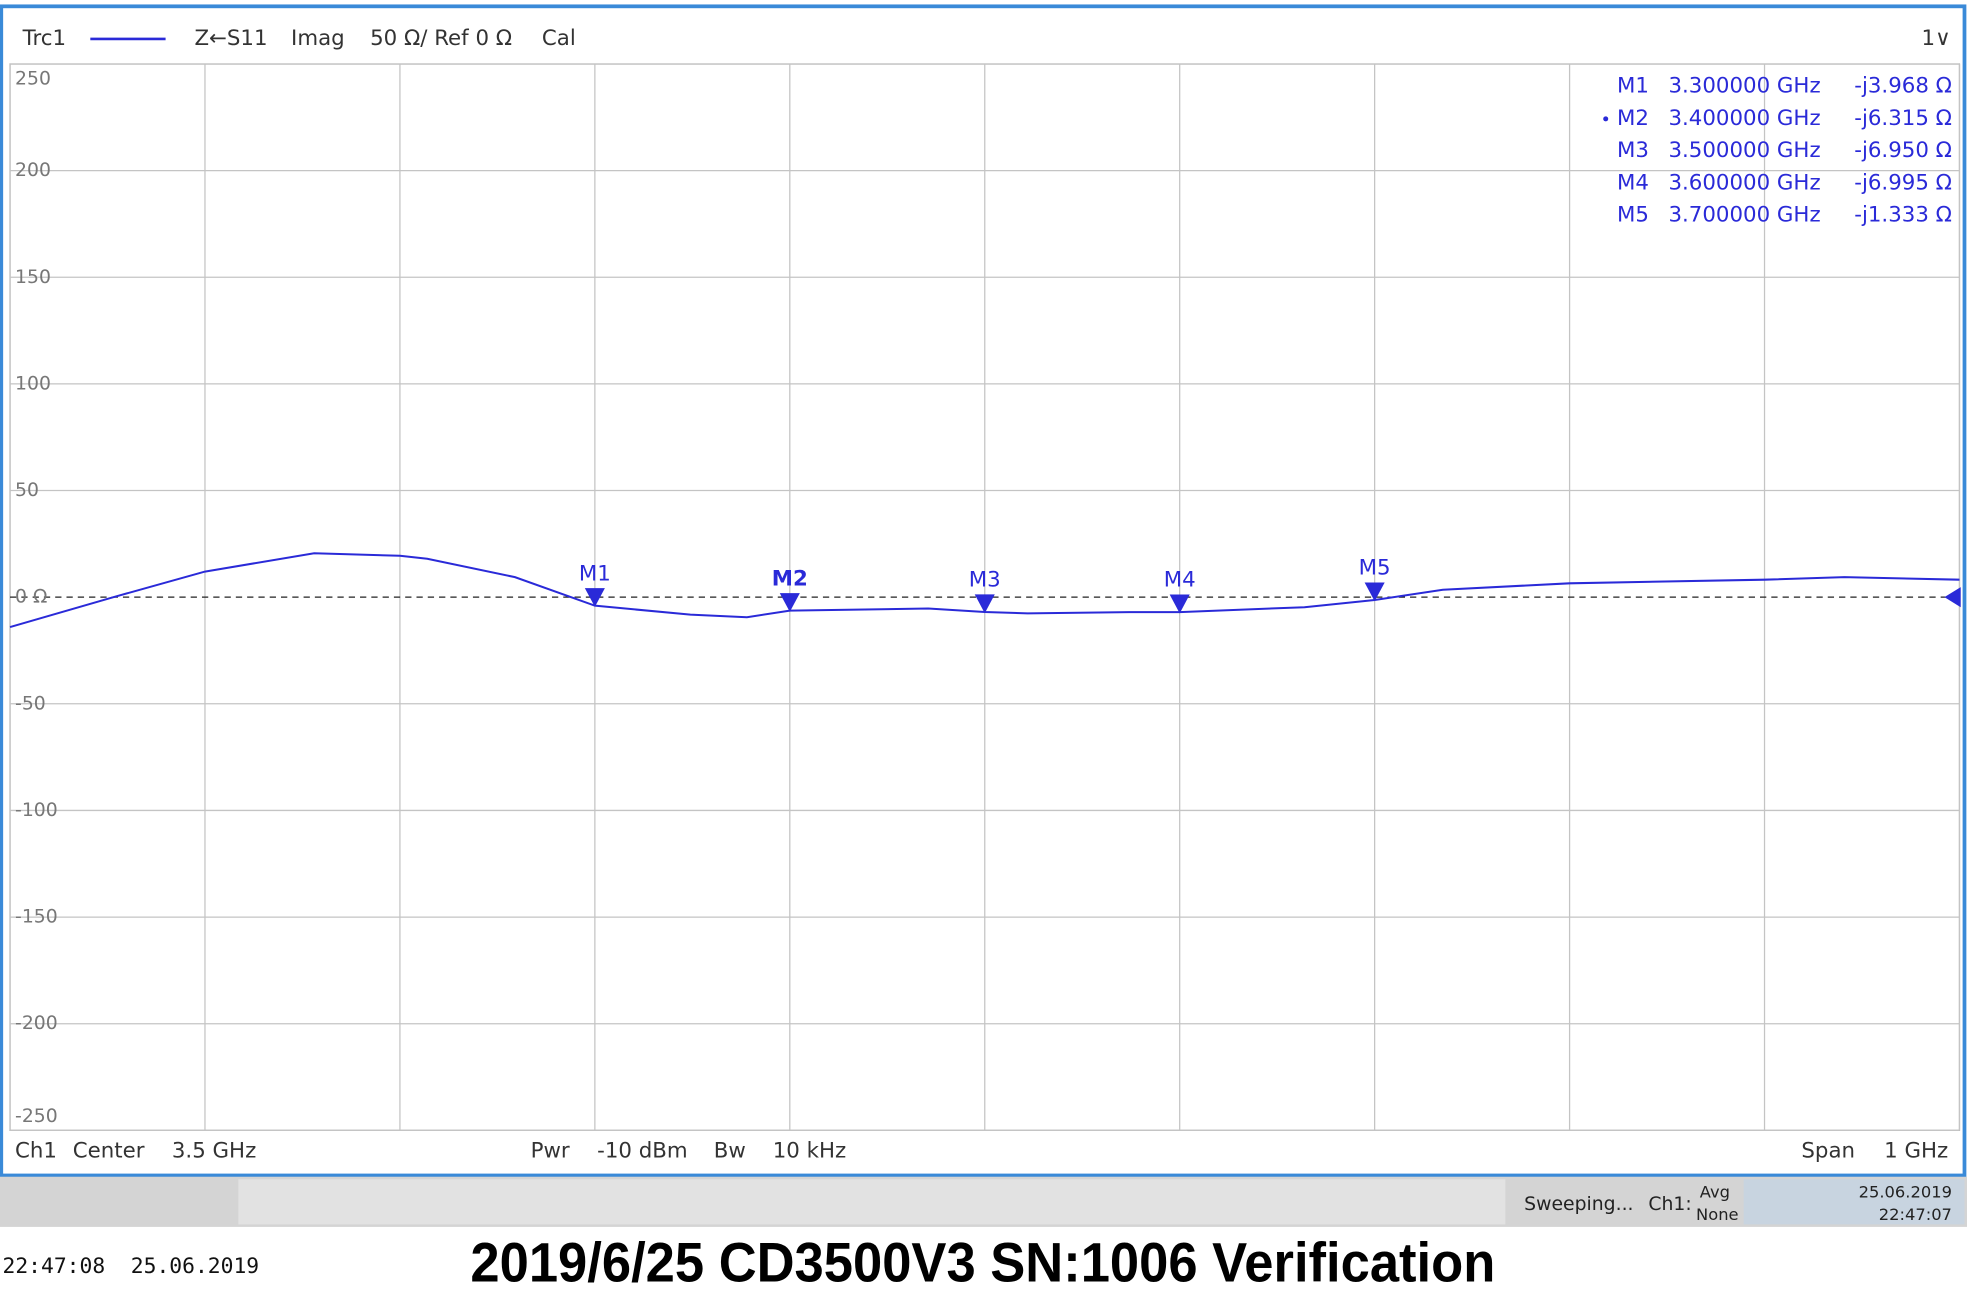 The width and height of the screenshot is (1967, 1306). Describe the element at coordinates (809, 1151) in the screenshot. I see `bw: 10 kHz` at that location.